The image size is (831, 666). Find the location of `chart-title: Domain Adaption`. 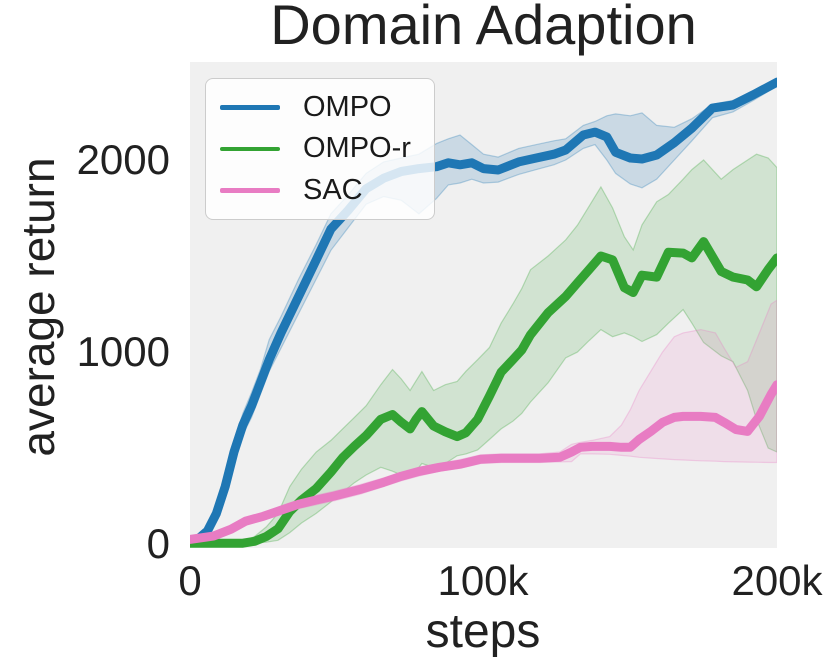

chart-title: Domain Adaption is located at coordinates (483, 28).